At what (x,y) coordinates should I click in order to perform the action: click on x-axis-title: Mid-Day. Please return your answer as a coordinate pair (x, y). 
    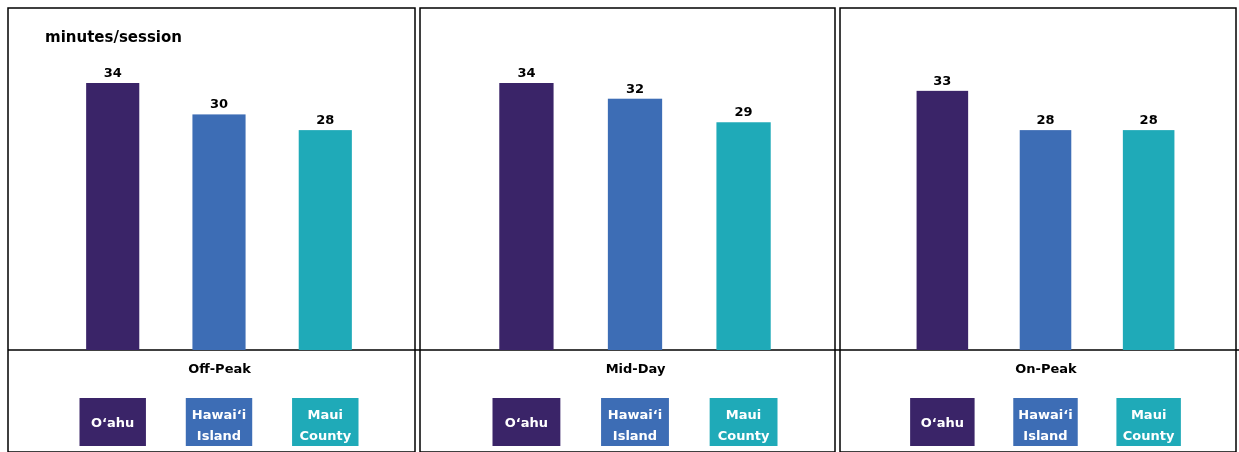
    Looking at the image, I should click on (635, 368).